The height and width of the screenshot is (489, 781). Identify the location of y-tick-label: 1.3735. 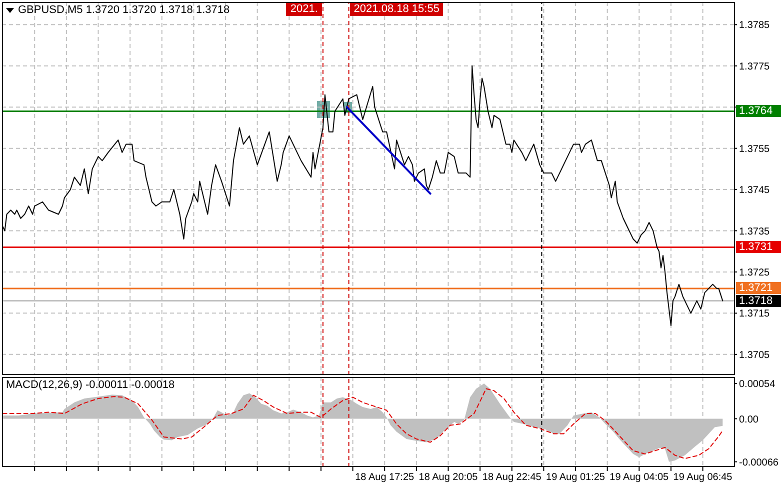
(754, 232).